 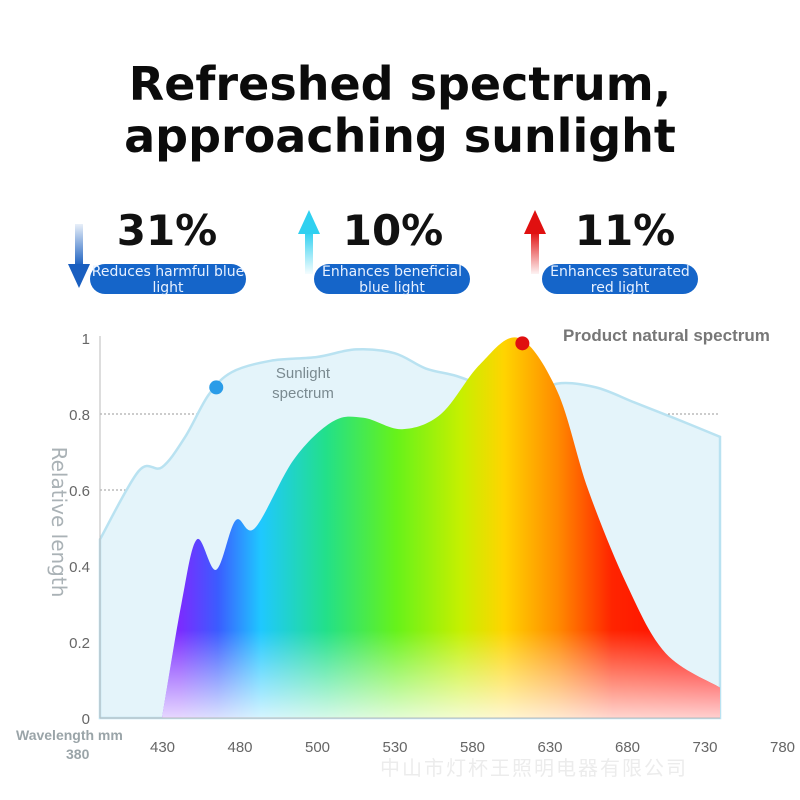 I want to click on stat-label: Enhances saturated red light, so click(x=620, y=280).